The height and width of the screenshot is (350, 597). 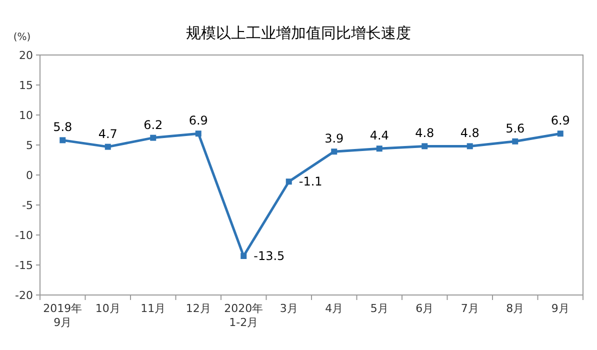 I want to click on data-label: -13.5, so click(x=269, y=256).